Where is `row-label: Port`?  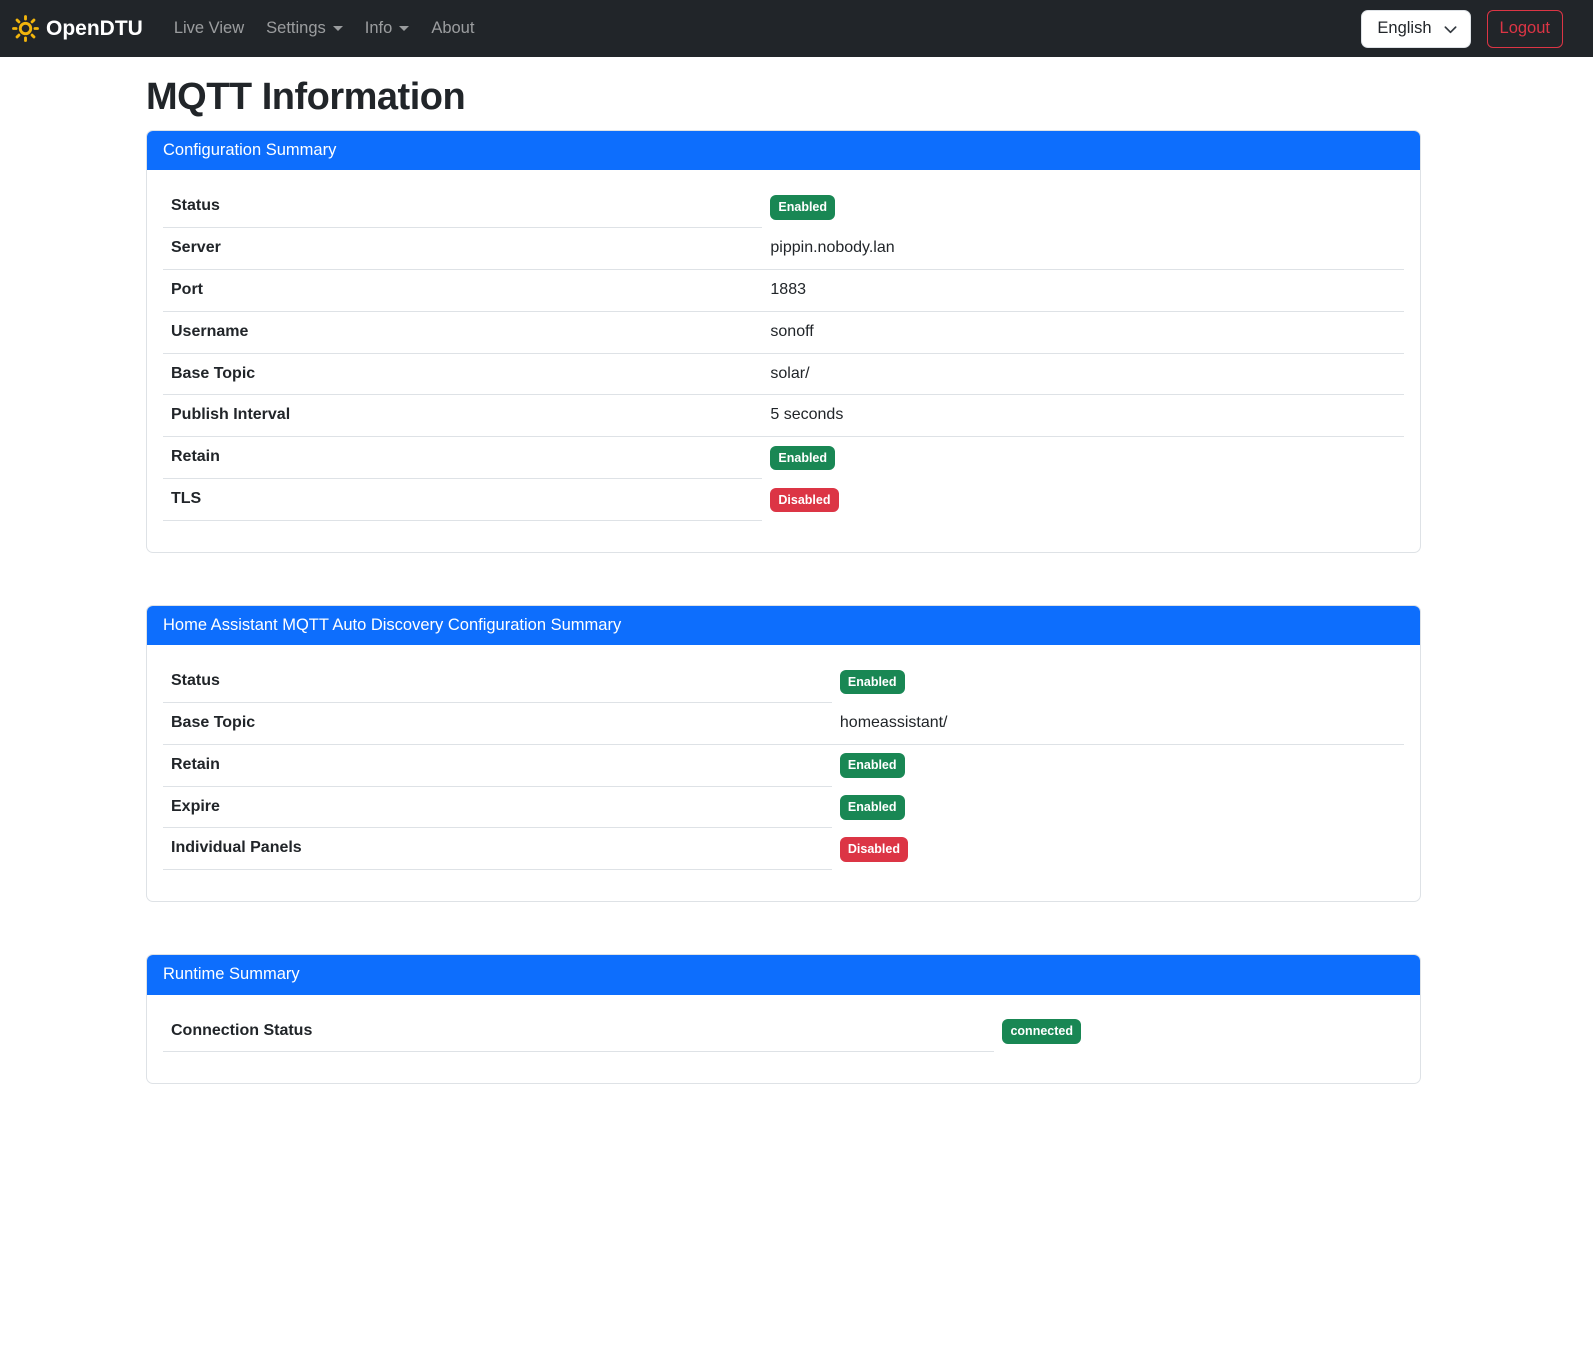 row-label: Port is located at coordinates (463, 291).